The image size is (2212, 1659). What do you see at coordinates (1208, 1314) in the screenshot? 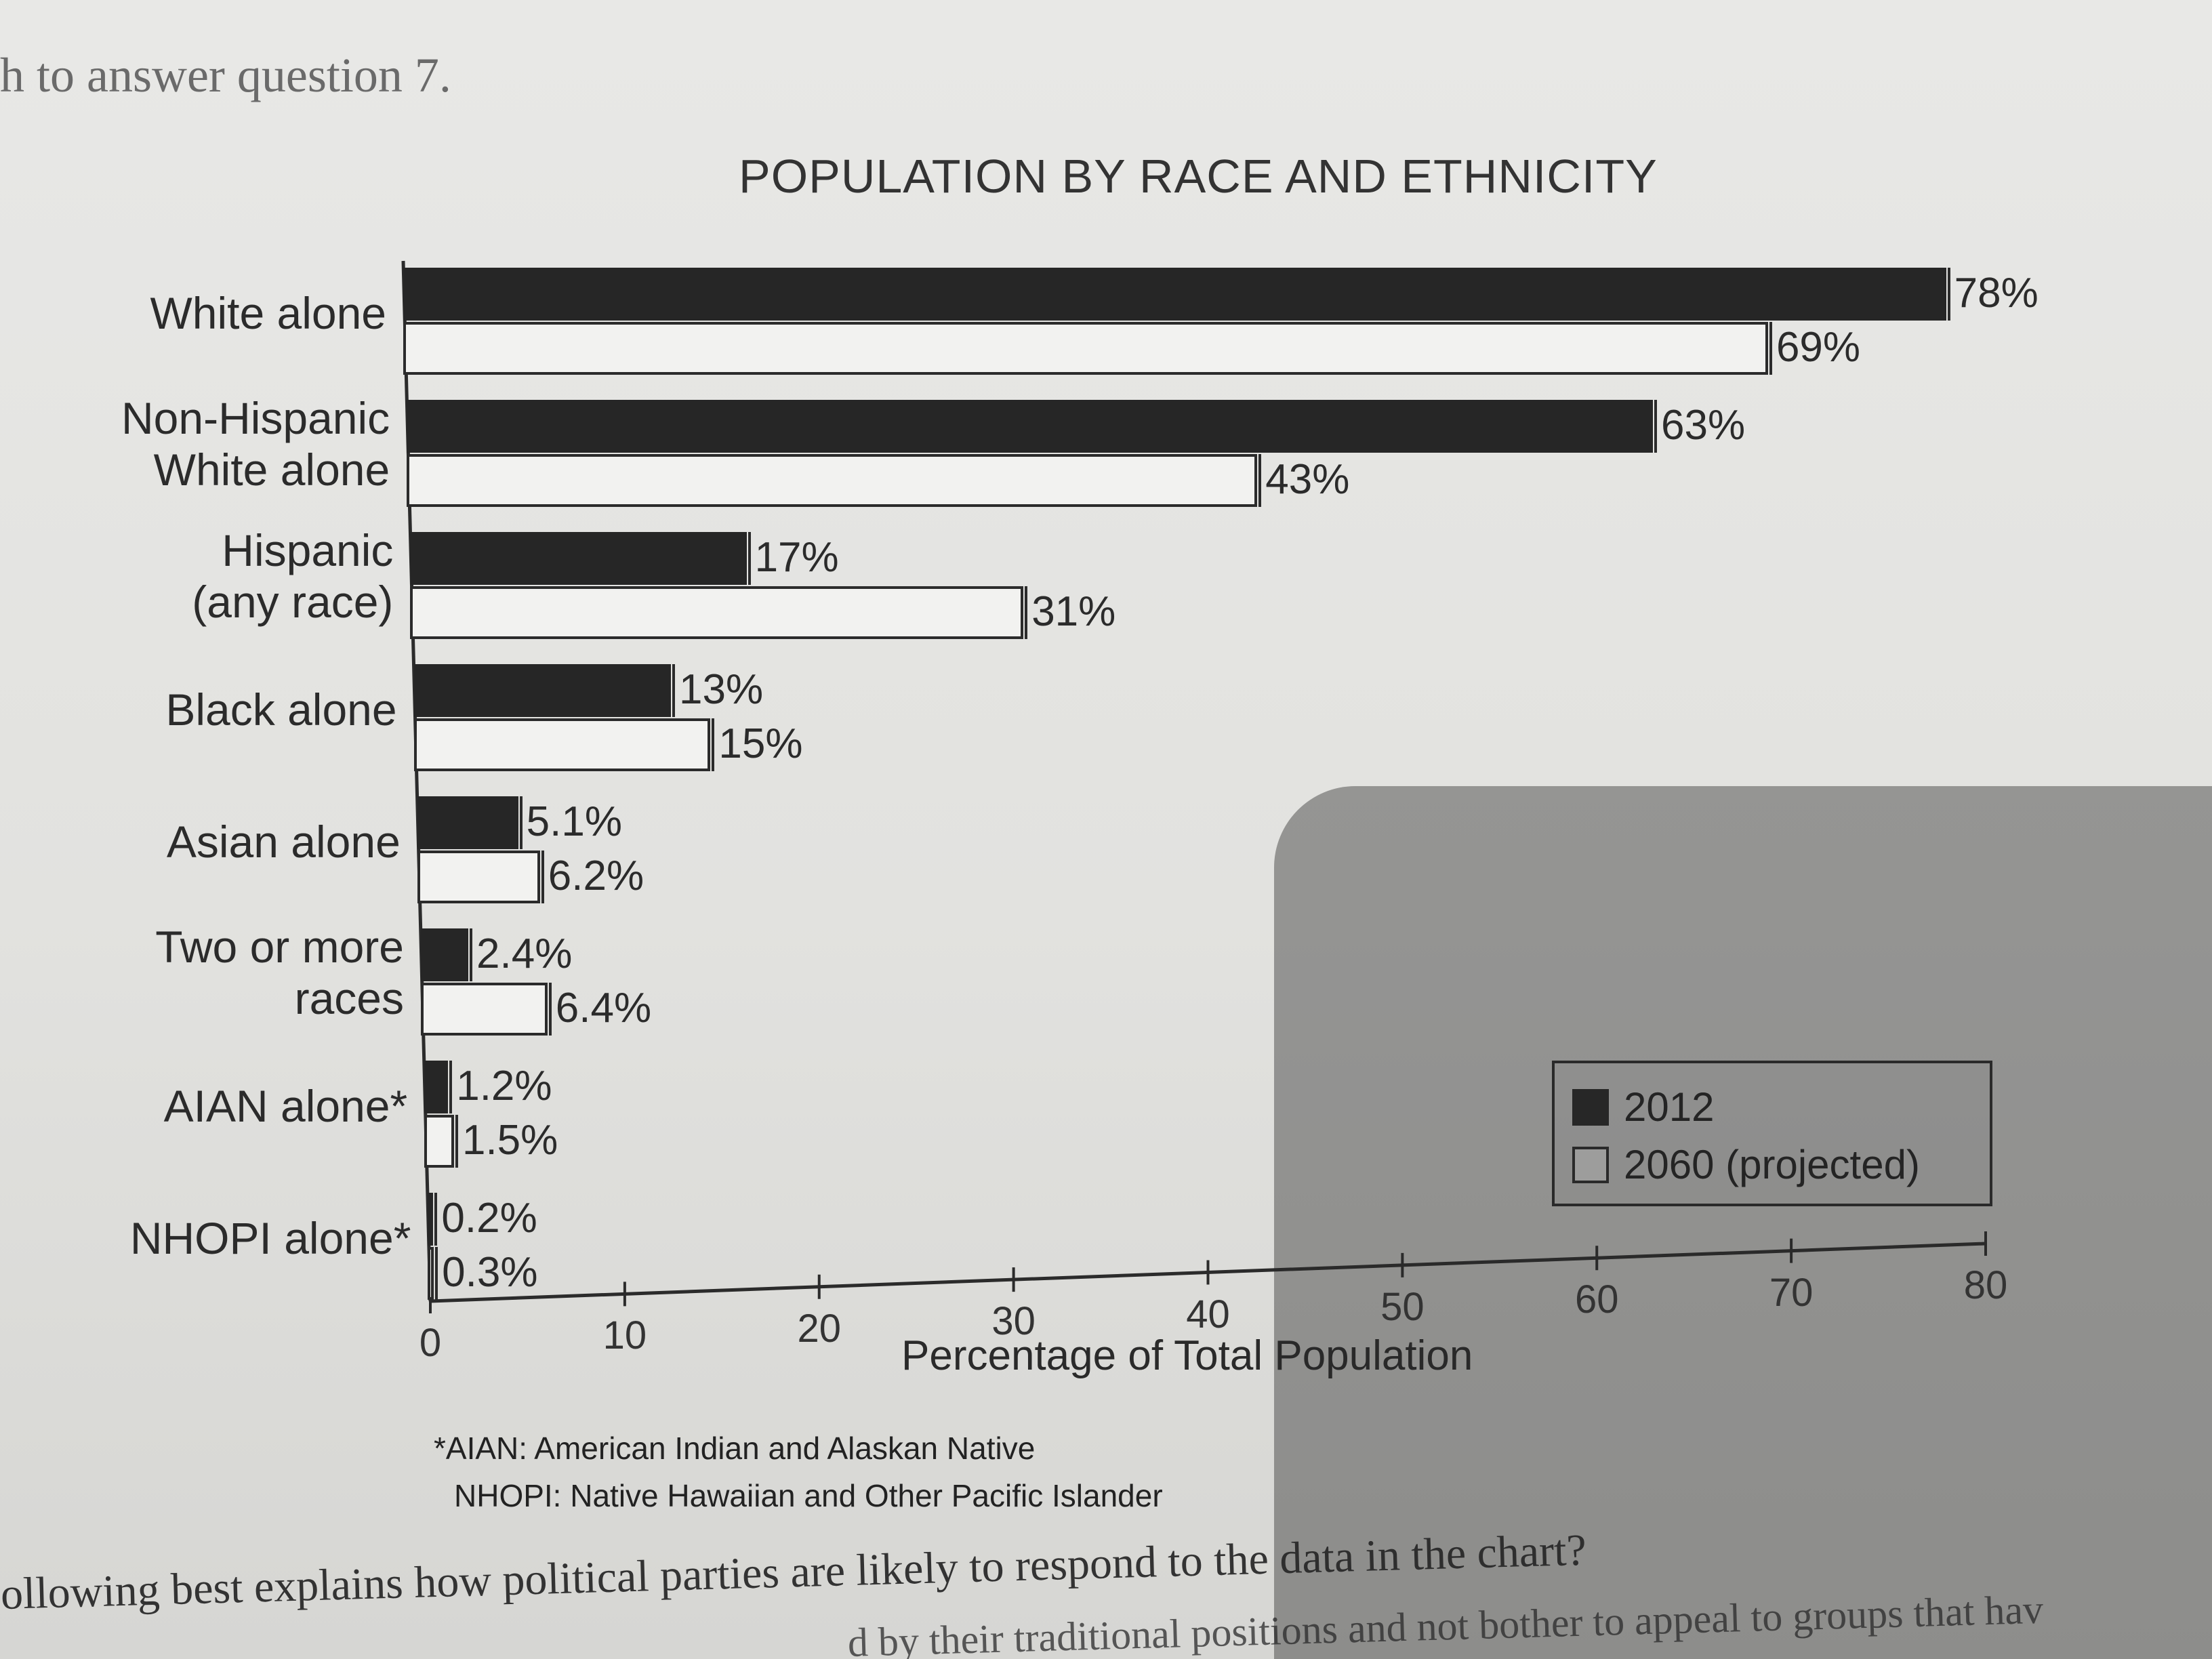
I see `x-tick-label: 40` at bounding box center [1208, 1314].